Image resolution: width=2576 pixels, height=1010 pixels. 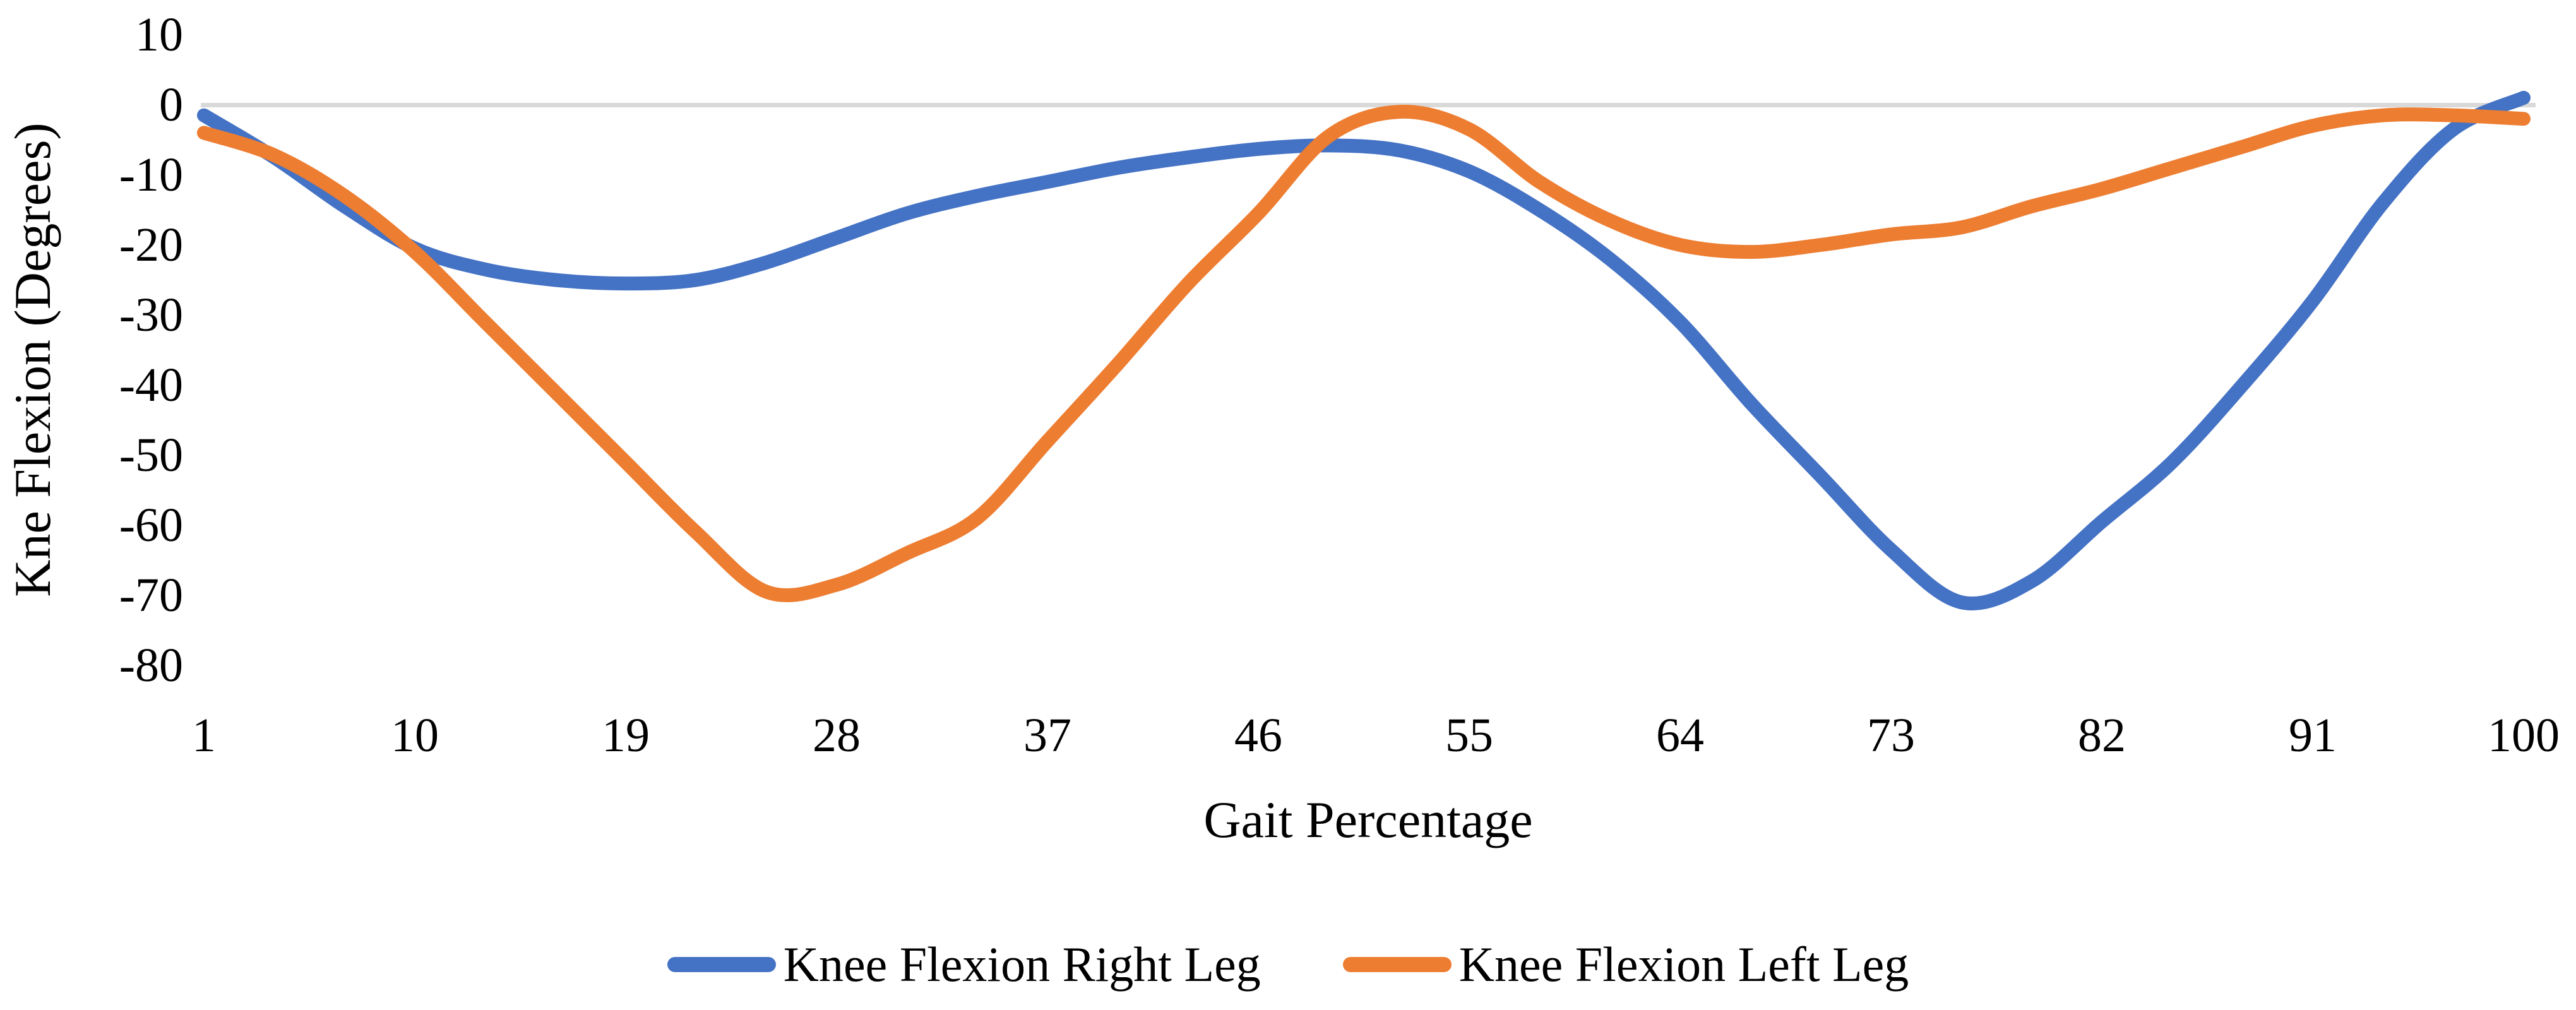 I want to click on legend-swatch-left-leg, so click(x=1397, y=964).